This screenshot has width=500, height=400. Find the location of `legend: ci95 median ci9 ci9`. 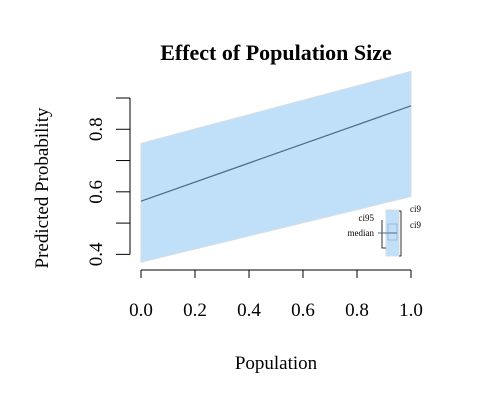

legend: ci95 median ci9 ci9 is located at coordinates (384, 230).